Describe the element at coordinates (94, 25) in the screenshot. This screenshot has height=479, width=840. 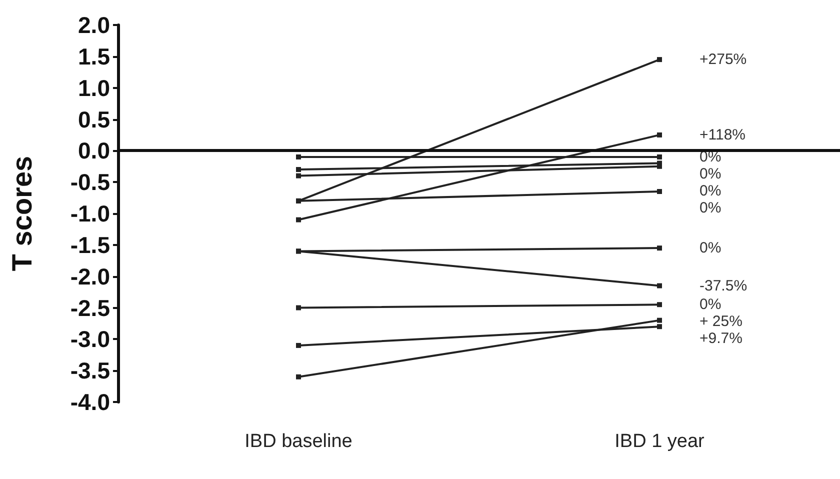
I see `y-tick-label: 2.0` at that location.